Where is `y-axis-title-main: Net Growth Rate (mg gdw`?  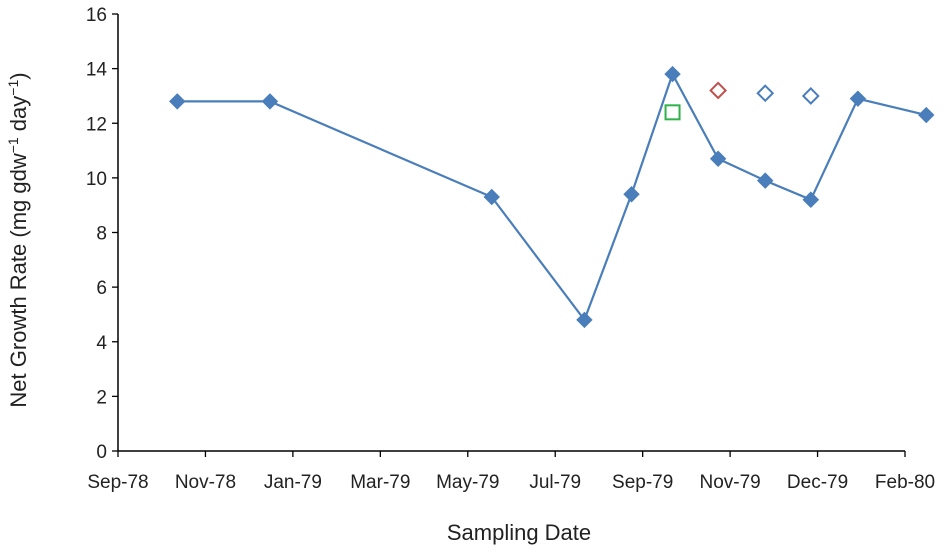
y-axis-title-main: Net Growth Rate (mg gdw is located at coordinates (18, 280).